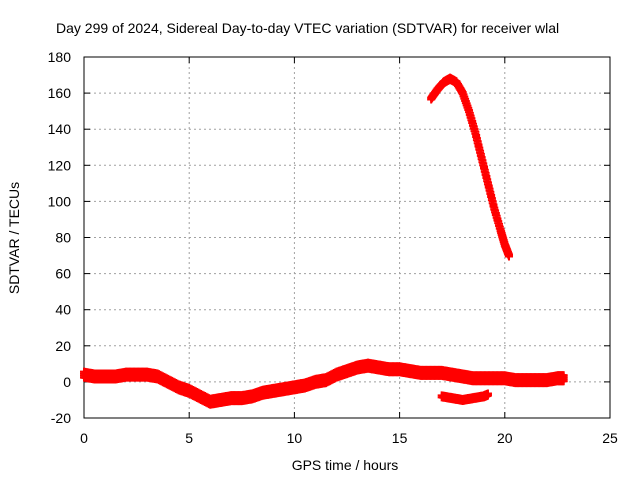 The height and width of the screenshot is (480, 640). What do you see at coordinates (60, 93) in the screenshot?
I see `y-tick-label: 160` at bounding box center [60, 93].